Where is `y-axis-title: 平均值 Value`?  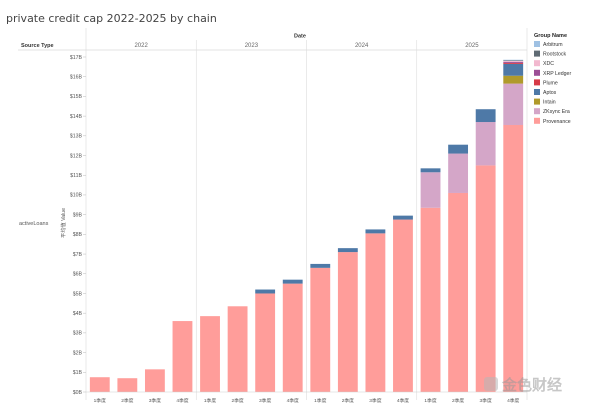 y-axis-title: 平均值 Value is located at coordinates (63, 223).